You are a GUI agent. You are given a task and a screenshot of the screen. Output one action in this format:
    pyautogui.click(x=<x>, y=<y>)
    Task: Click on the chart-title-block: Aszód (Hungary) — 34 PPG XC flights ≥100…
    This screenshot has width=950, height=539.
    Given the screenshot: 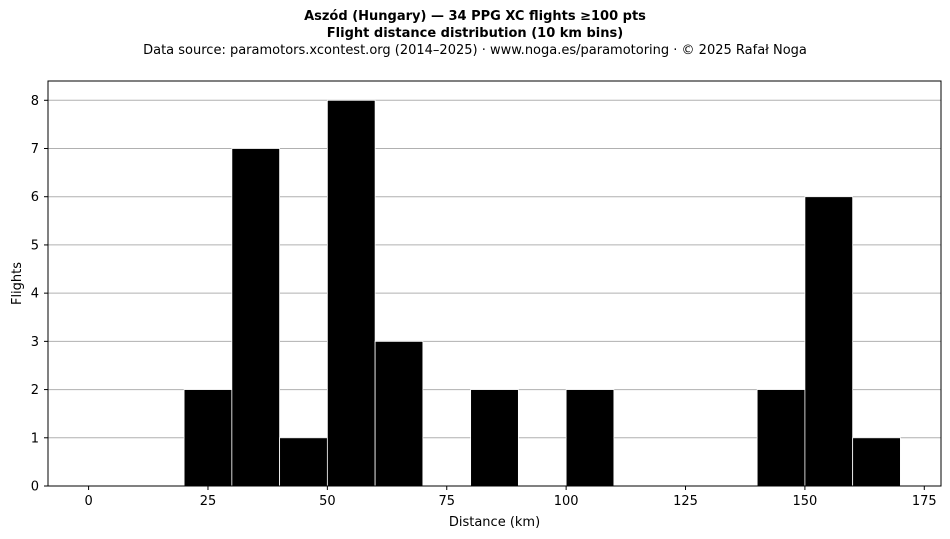 What is the action you would take?
    pyautogui.click(x=475, y=33)
    